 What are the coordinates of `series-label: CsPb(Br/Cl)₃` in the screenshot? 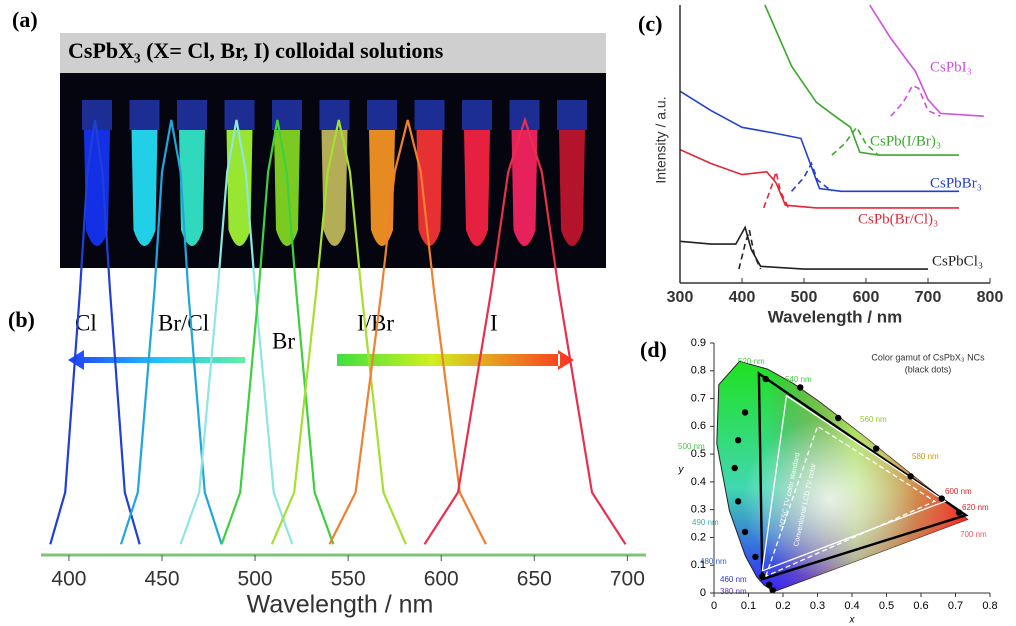 It's located at (898, 219).